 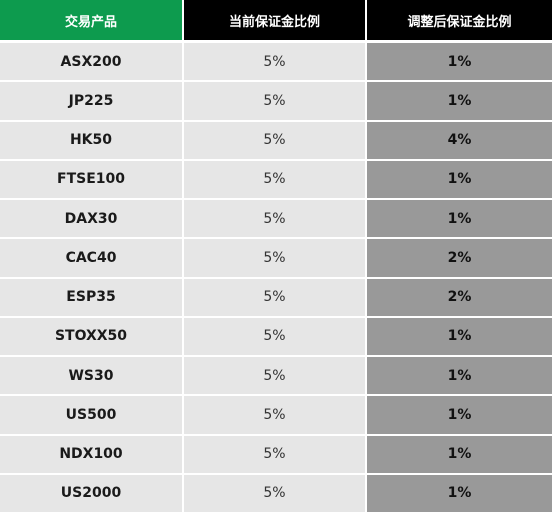 I want to click on table-row: CAC40 5% 2%, so click(x=276, y=259).